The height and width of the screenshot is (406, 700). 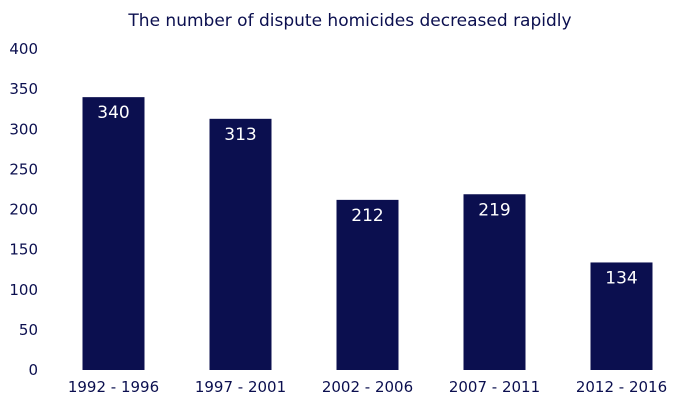 What do you see at coordinates (621, 387) in the screenshot?
I see `x-category-label: 2012 - 2016` at bounding box center [621, 387].